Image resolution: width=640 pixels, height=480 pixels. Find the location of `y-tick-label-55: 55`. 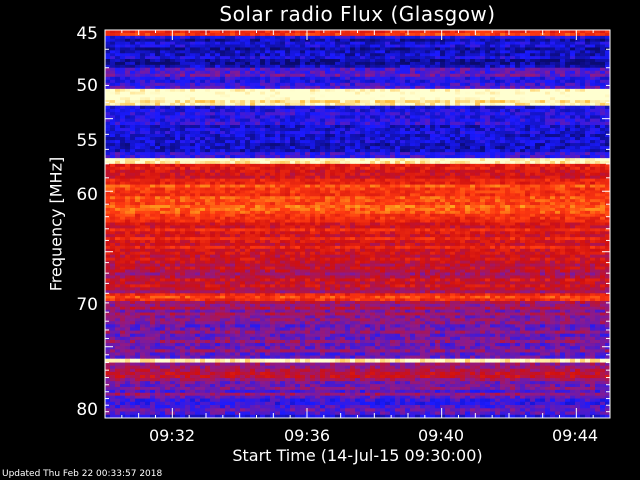

y-tick-label-55: 55 is located at coordinates (87, 141).